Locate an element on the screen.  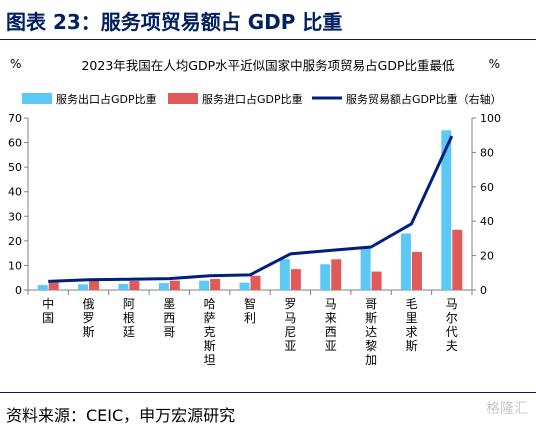
x-tick-label: 马尔代夫 is located at coordinates (452, 325).